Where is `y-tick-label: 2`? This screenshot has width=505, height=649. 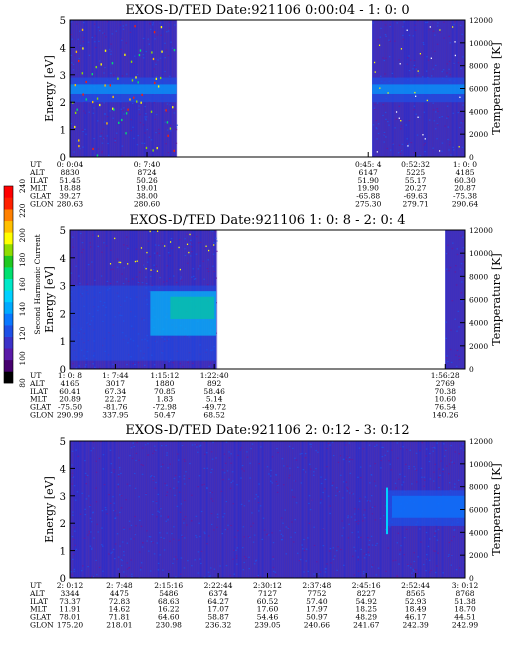
y-tick-label: 2 is located at coordinates (63, 103).